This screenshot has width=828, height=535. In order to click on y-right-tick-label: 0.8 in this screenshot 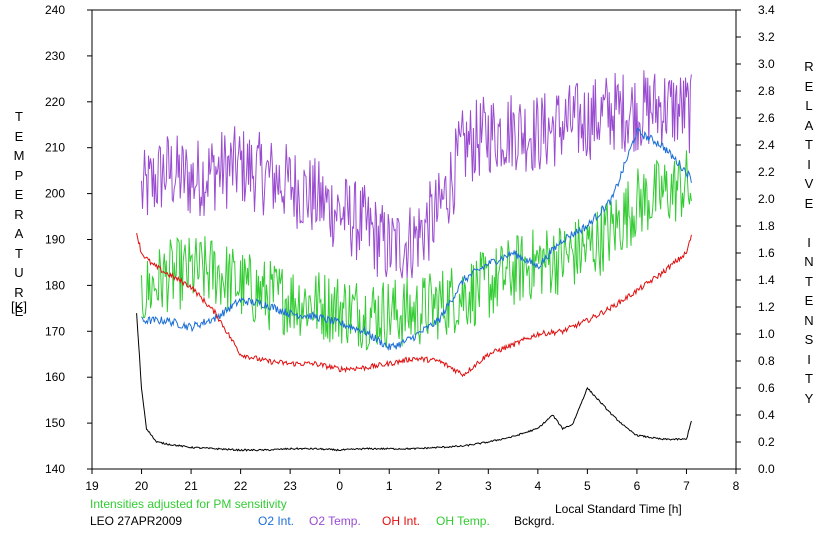, I will do `click(766, 361)`.